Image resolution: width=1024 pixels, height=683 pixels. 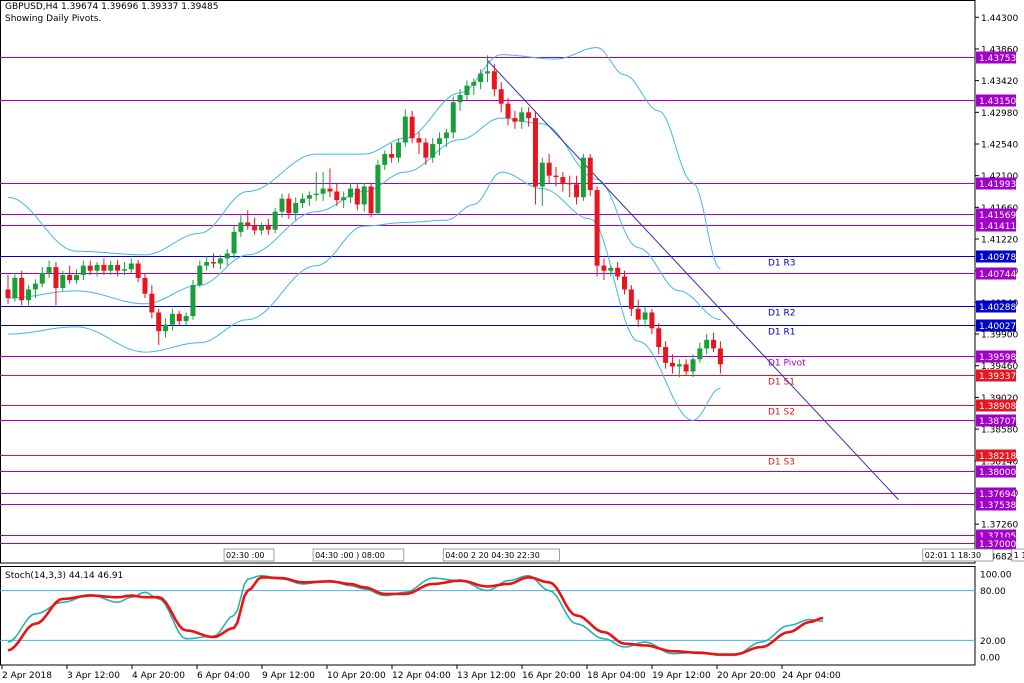 I want to click on pivot-level-price-label: 1.40978, so click(x=997, y=258).